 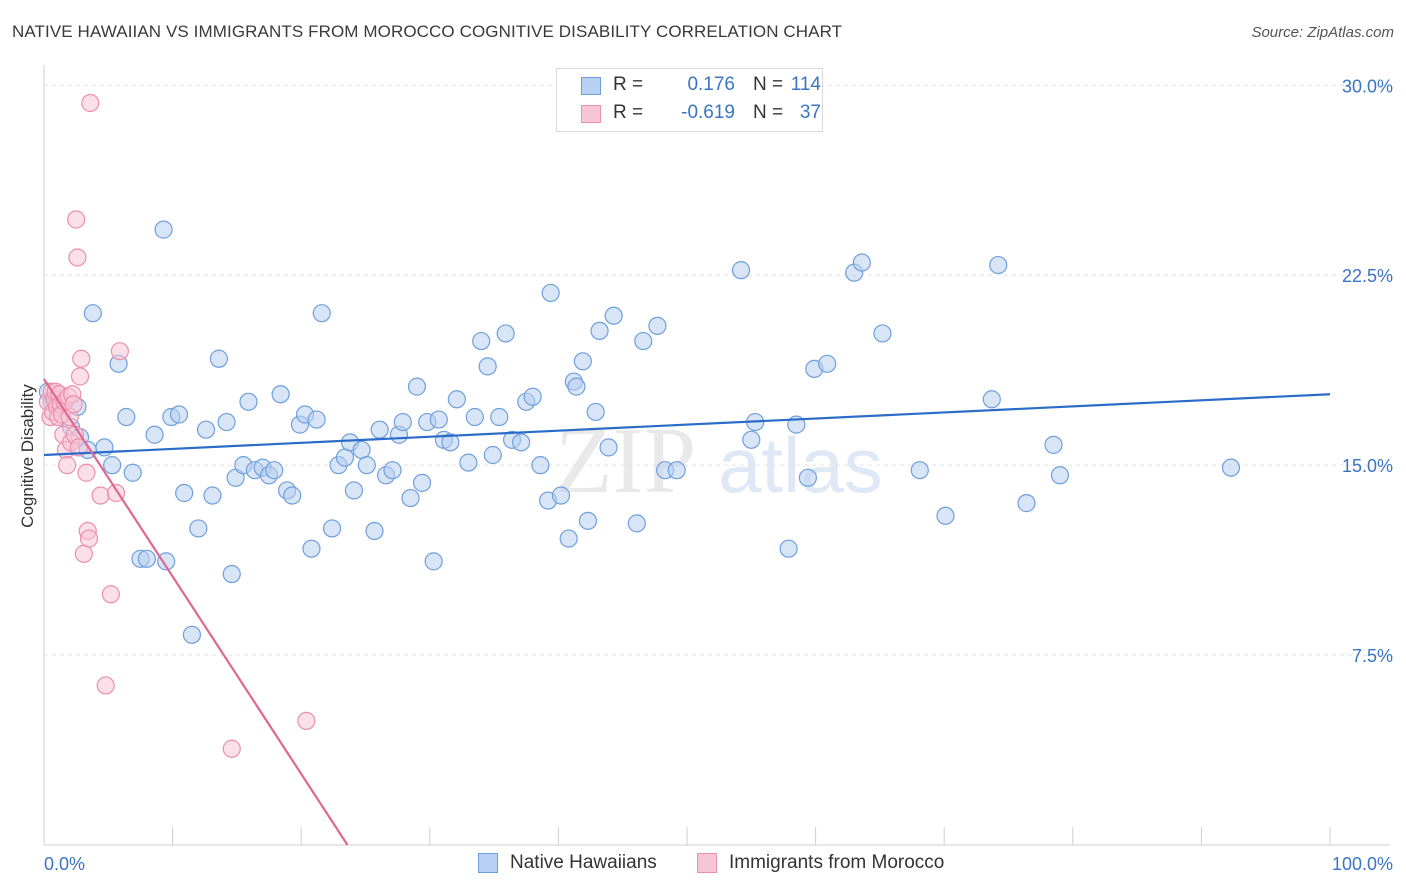 What do you see at coordinates (837, 862) in the screenshot?
I see `legend-label: Immigrants from Morocco` at bounding box center [837, 862].